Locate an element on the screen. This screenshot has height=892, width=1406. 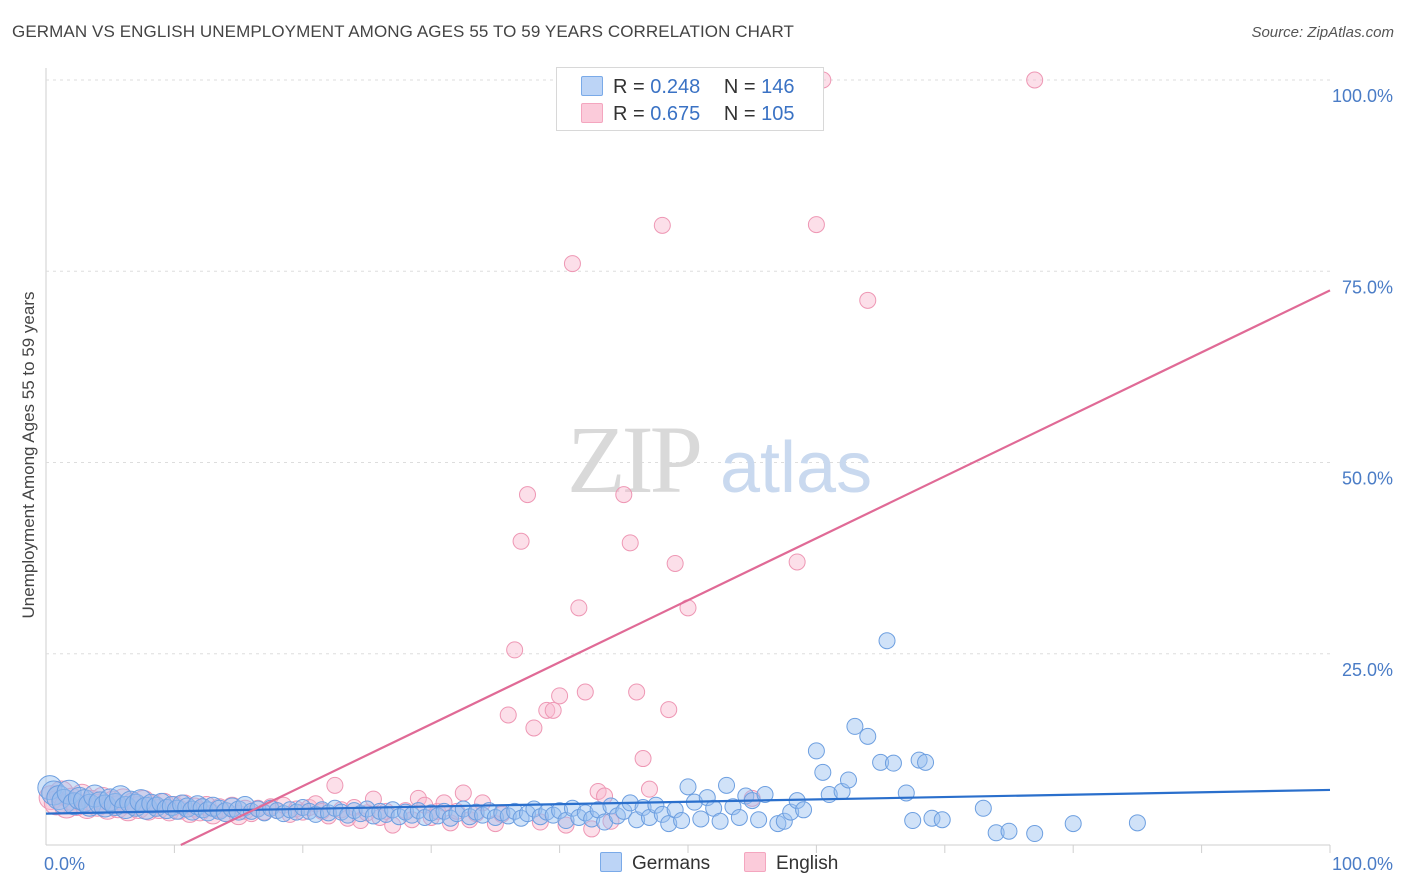
stats-legend-row-germans: R = 0.248 N = 146 is located at coordinates (688, 87).